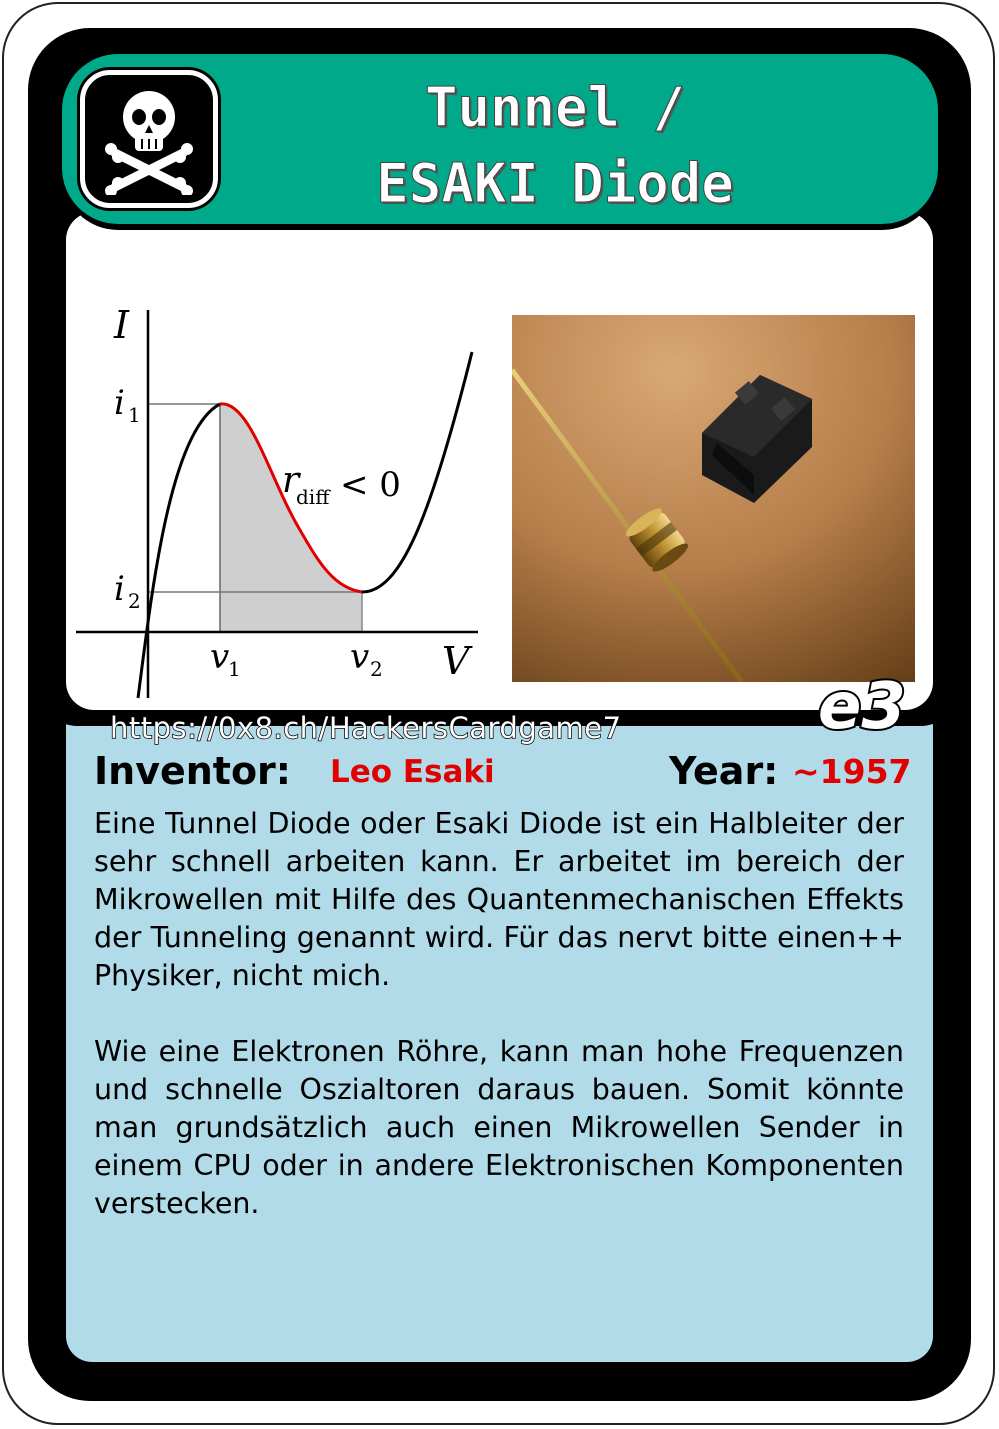 The width and height of the screenshot is (999, 1429). I want to click on shaded-region, so click(291, 518).